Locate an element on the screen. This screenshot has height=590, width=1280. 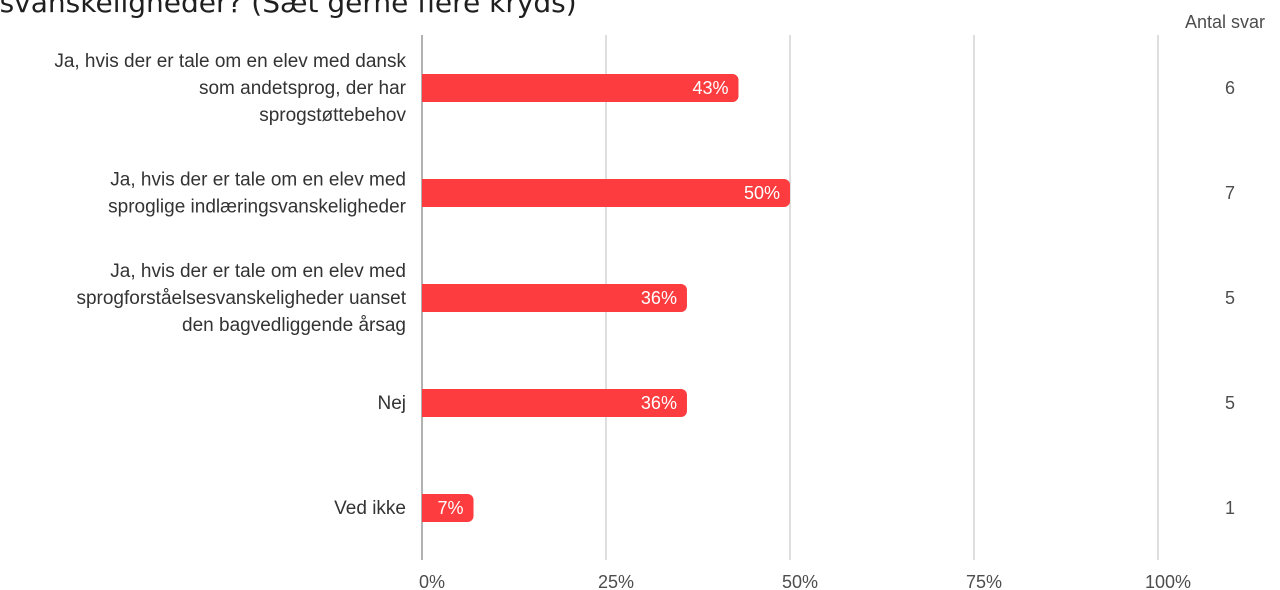
category-label-line: sprogforståelsesvanskeligheder uanset is located at coordinates (241, 298).